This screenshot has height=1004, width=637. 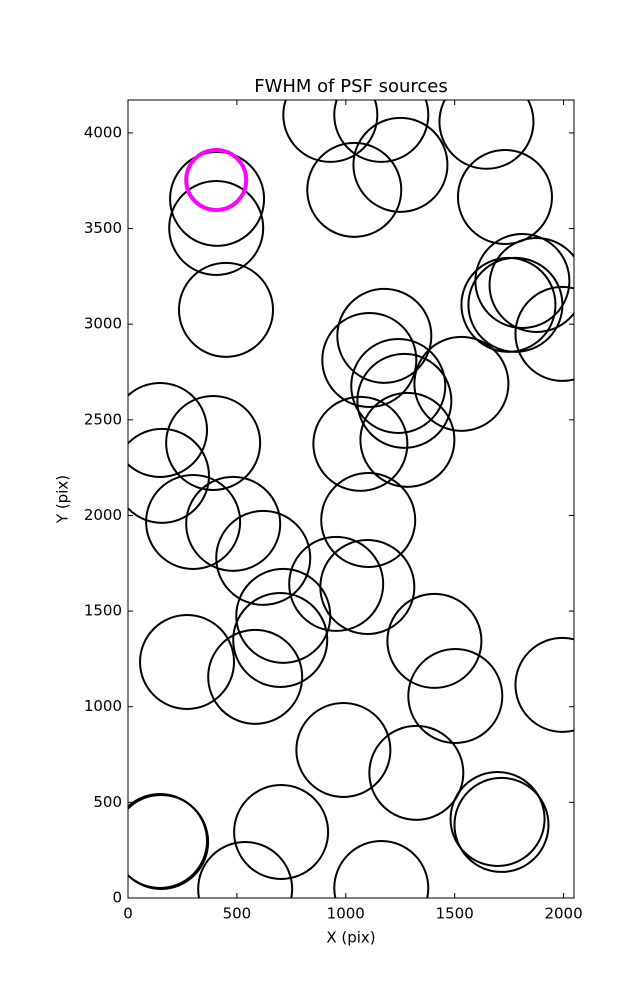 I want to click on x-tick-label: 1500, so click(x=455, y=914).